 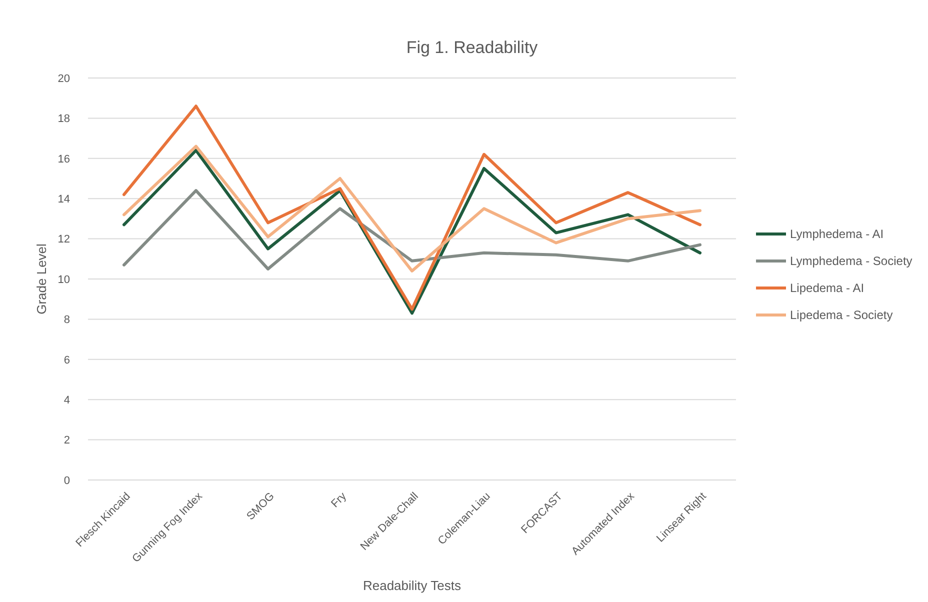 What do you see at coordinates (64, 240) in the screenshot?
I see `y-tick-label: 12` at bounding box center [64, 240].